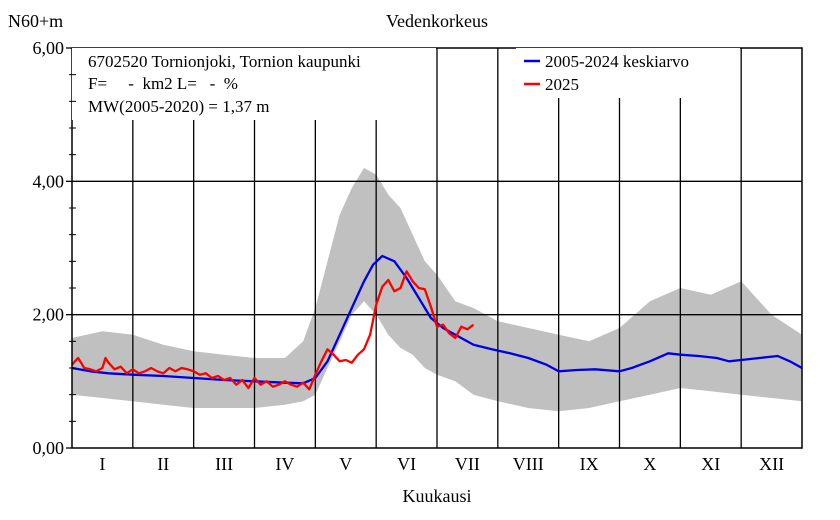  Describe the element at coordinates (163, 464) in the screenshot. I see `month-label: II` at that location.